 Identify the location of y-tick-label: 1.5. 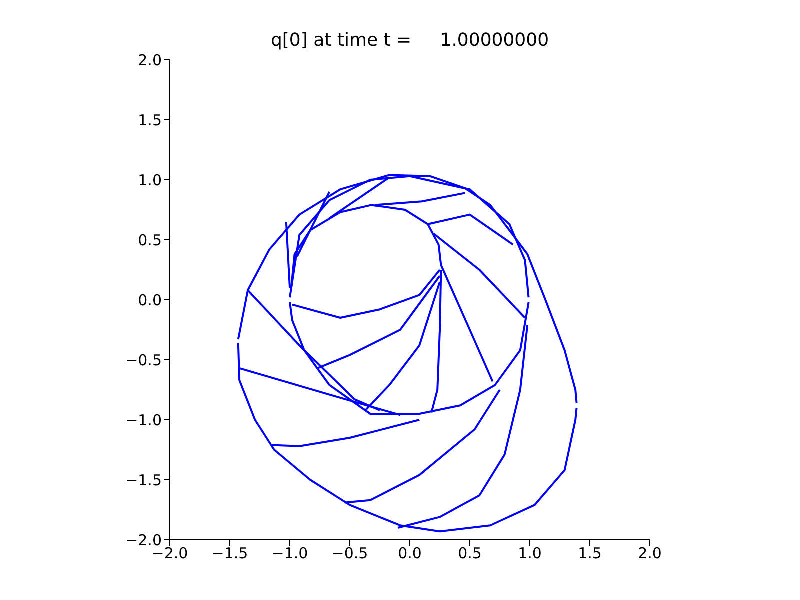
(150, 120).